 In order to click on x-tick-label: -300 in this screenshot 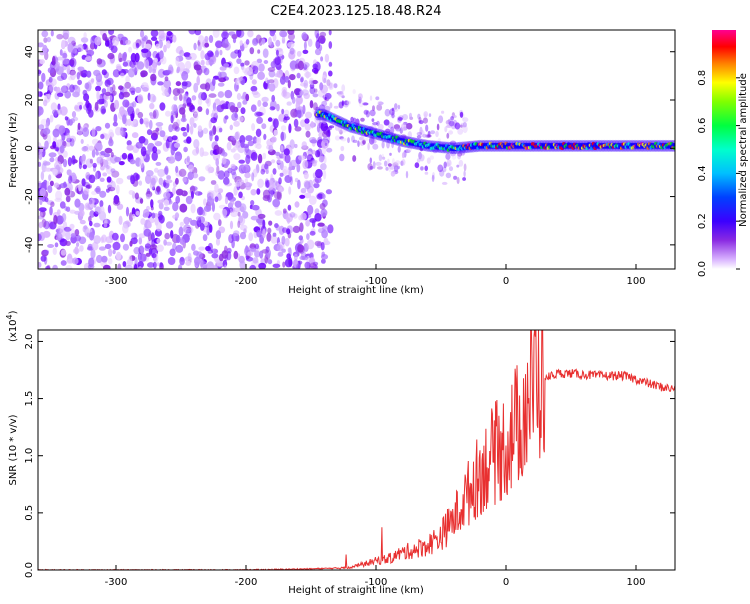, I will do `click(116, 281)`.